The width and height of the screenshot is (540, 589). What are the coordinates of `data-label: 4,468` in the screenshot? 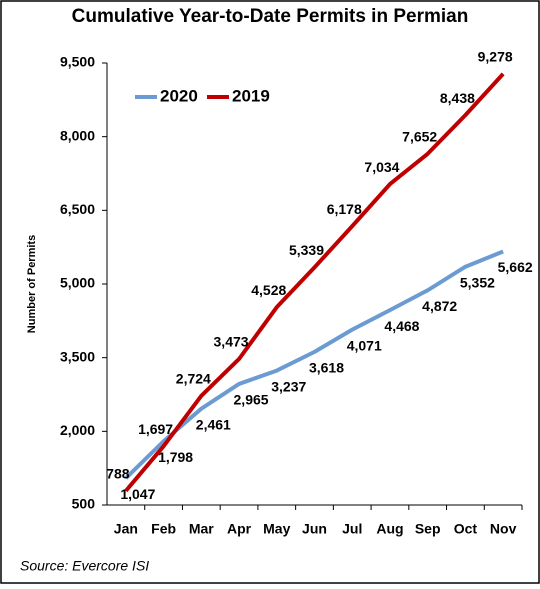 It's located at (401, 326).